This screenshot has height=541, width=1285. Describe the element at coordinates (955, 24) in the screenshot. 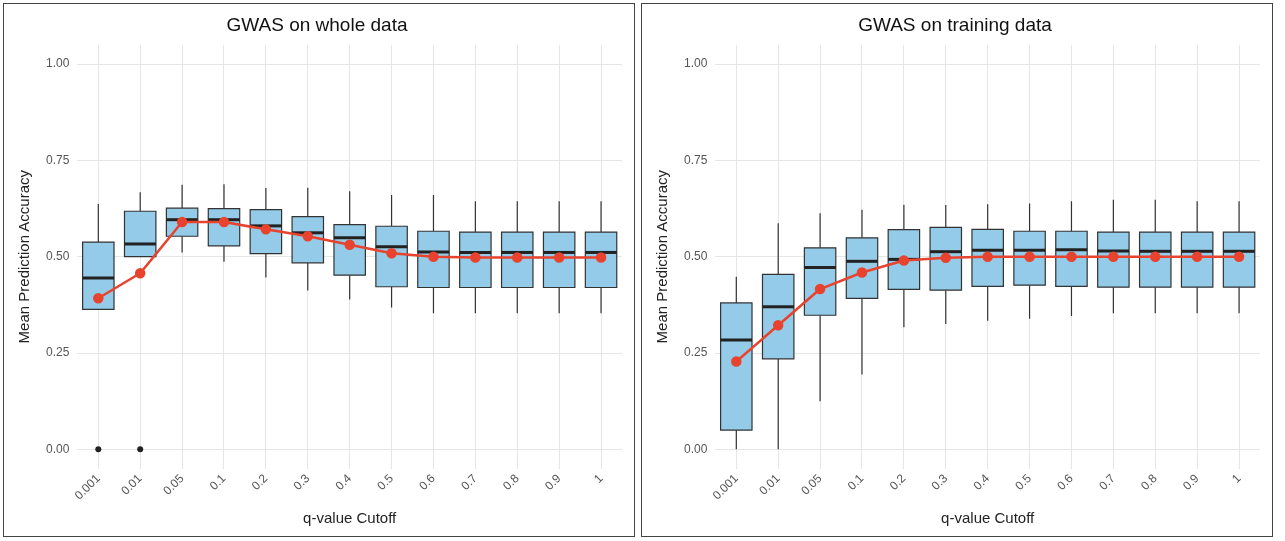

I see `chart-title: GWAS on training data` at that location.